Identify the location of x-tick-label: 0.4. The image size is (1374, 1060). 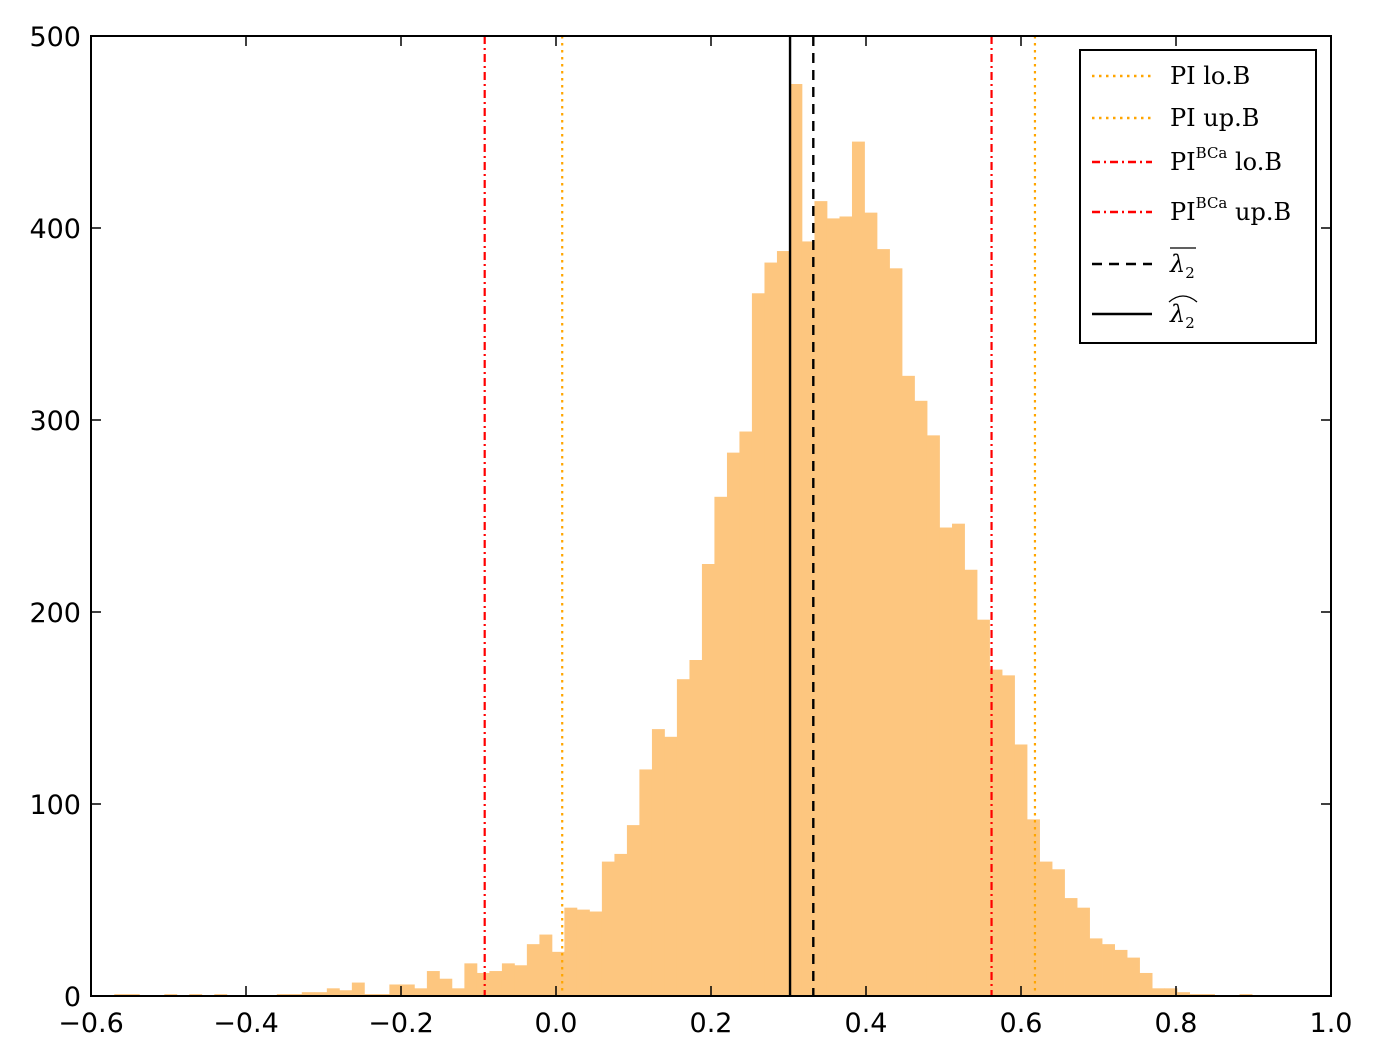
(866, 1023).